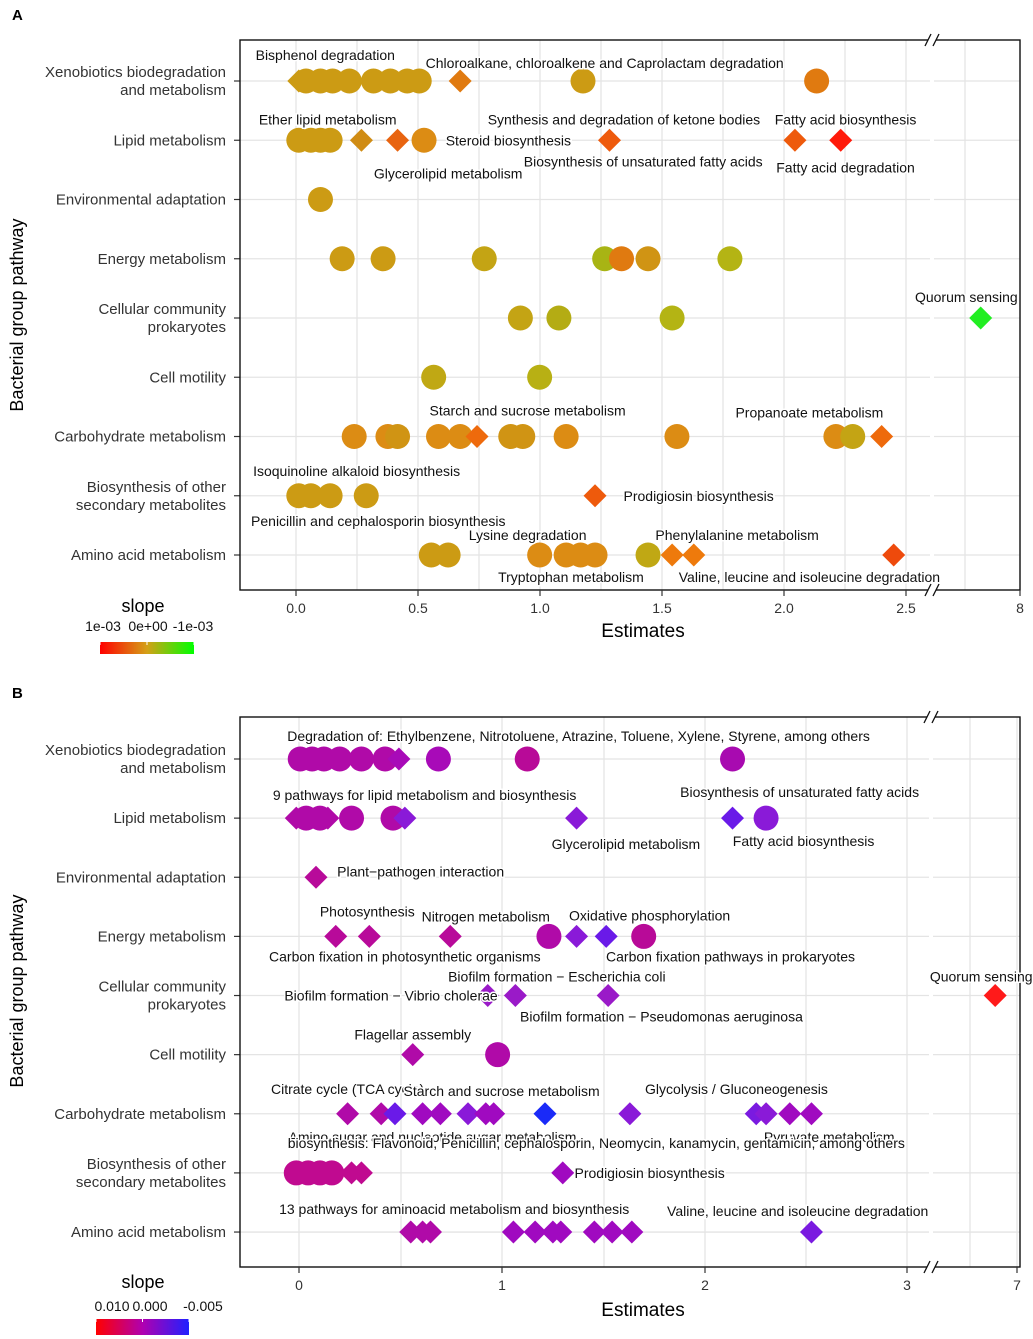  I want to click on y-tick-label-line: Xenobiotics biodegradation, so click(135, 750).